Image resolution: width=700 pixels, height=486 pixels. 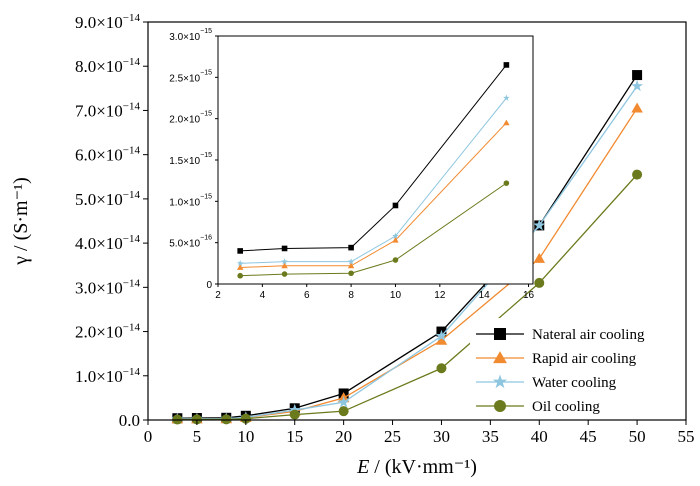 I want to click on x-tick-label-2: 10, so click(x=245, y=436).